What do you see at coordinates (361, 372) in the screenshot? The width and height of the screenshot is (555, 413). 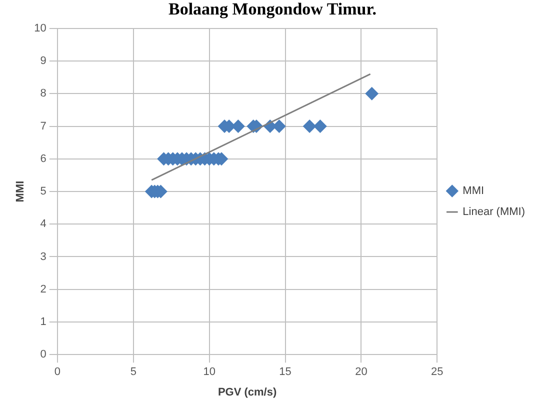 I see `x-tick-label: 20` at bounding box center [361, 372].